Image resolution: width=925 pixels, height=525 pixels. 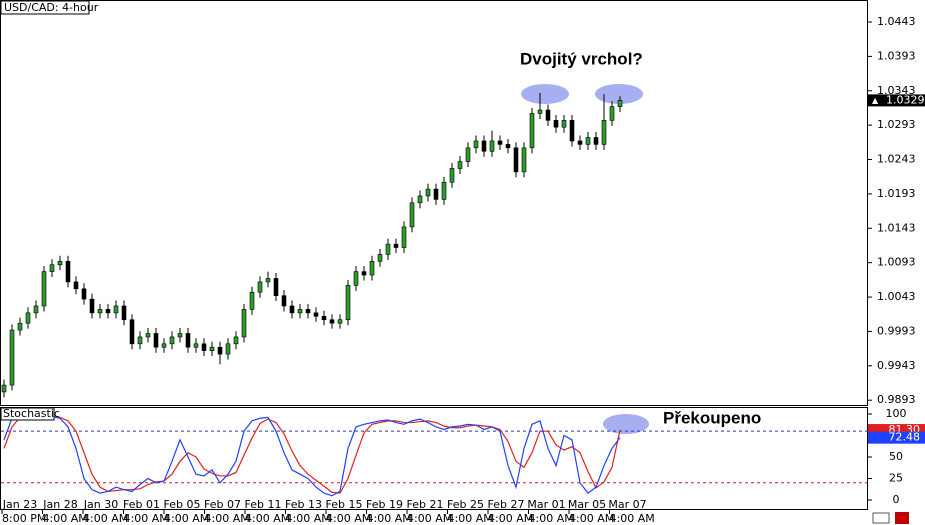 What do you see at coordinates (141, 504) in the screenshot?
I see `x-tick-label: Feb 01` at bounding box center [141, 504].